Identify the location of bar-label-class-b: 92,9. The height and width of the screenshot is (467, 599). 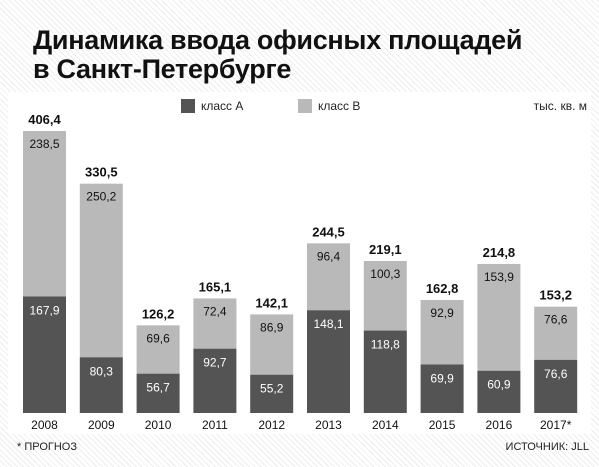
(442, 313).